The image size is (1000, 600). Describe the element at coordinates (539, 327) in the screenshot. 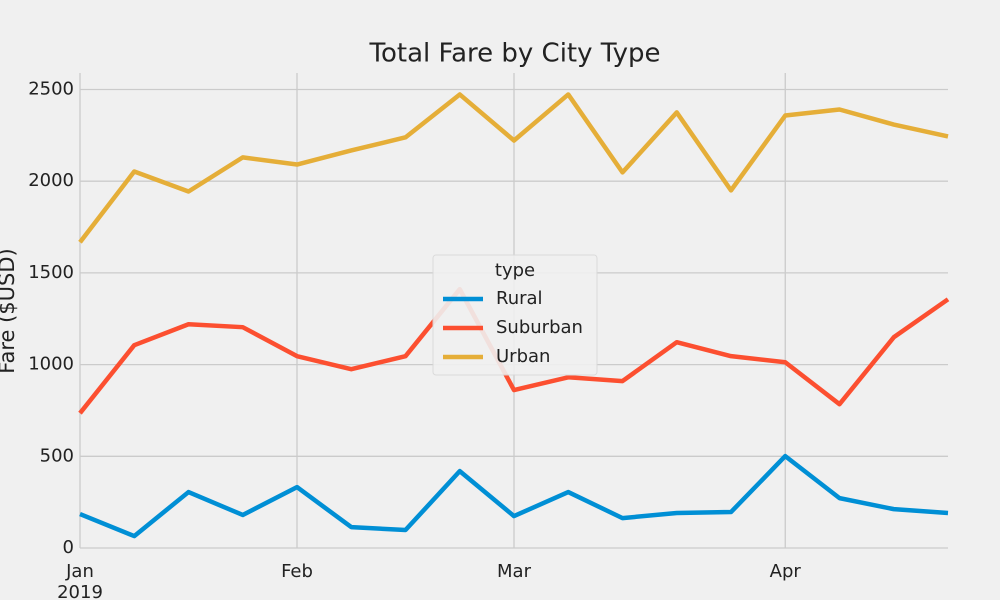

I see `legend-label: Suburban` at that location.